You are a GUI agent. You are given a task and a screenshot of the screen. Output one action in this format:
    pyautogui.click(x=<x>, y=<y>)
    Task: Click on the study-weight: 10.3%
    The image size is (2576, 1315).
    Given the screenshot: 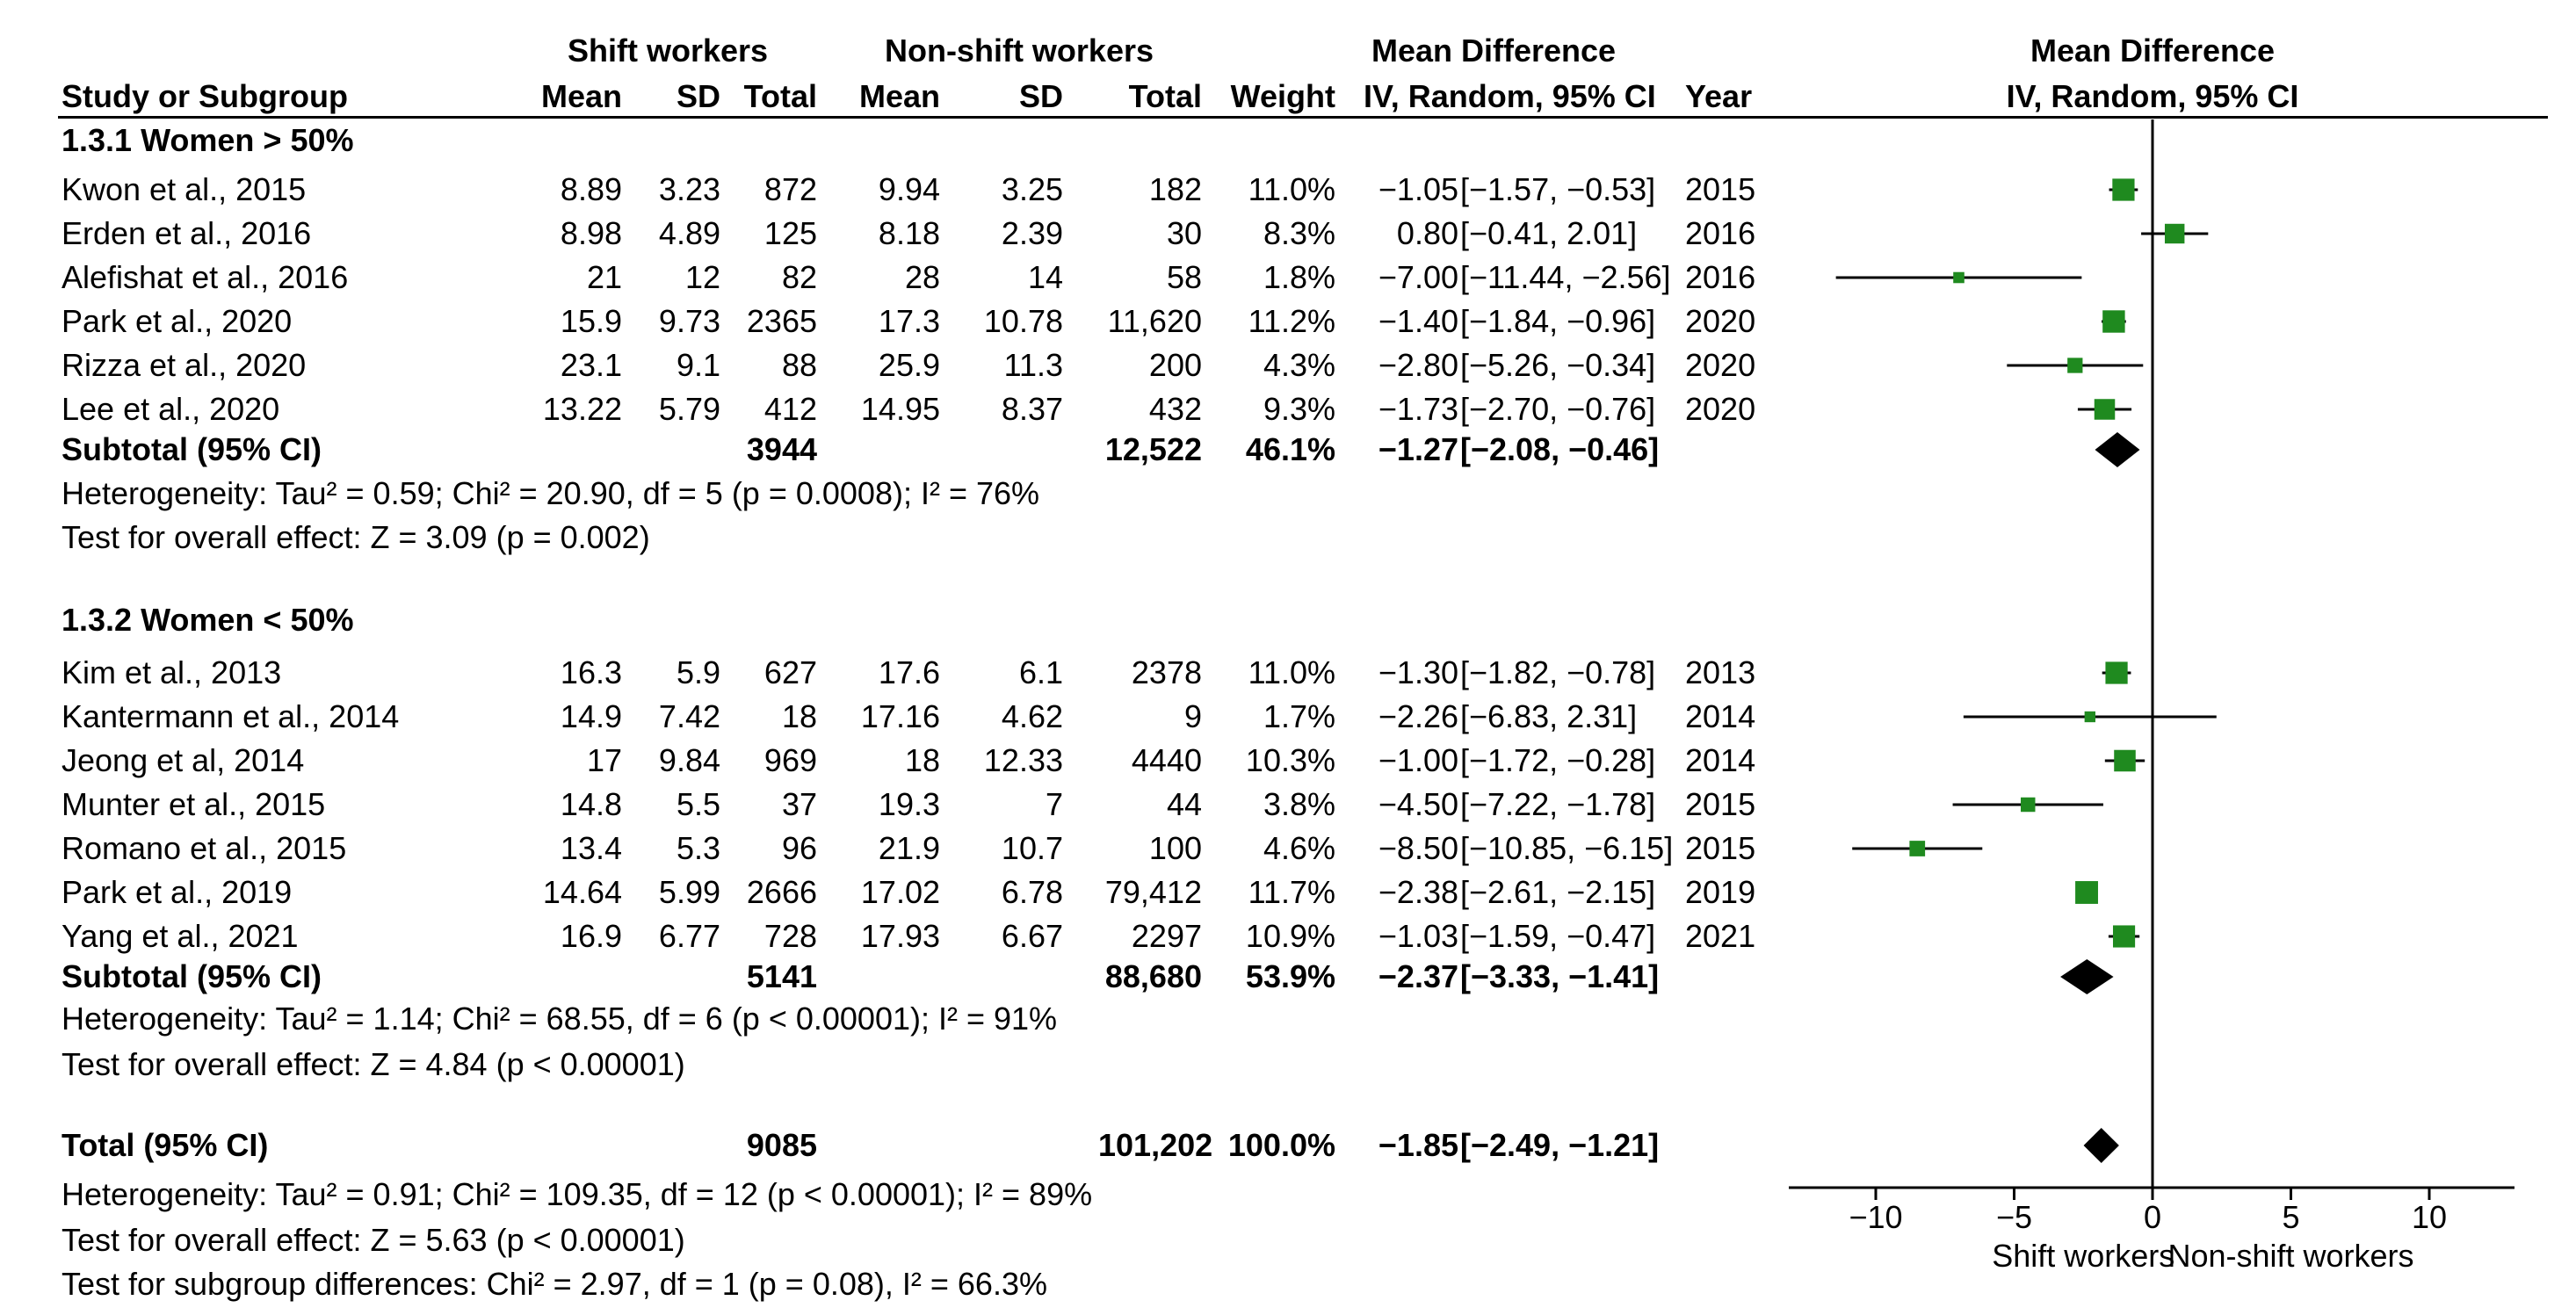 What is the action you would take?
    pyautogui.click(x=1290, y=760)
    